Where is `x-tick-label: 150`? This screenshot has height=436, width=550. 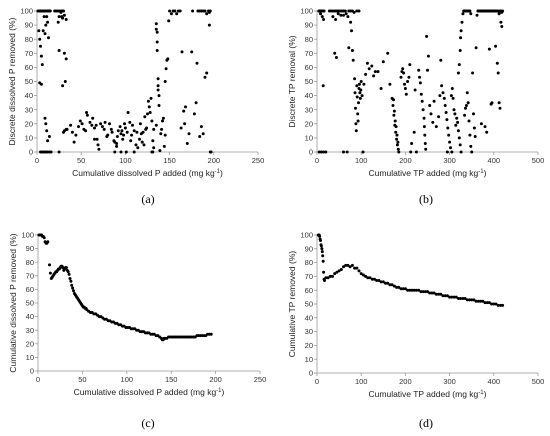
x-tick-label: 150 is located at coordinates (171, 379).